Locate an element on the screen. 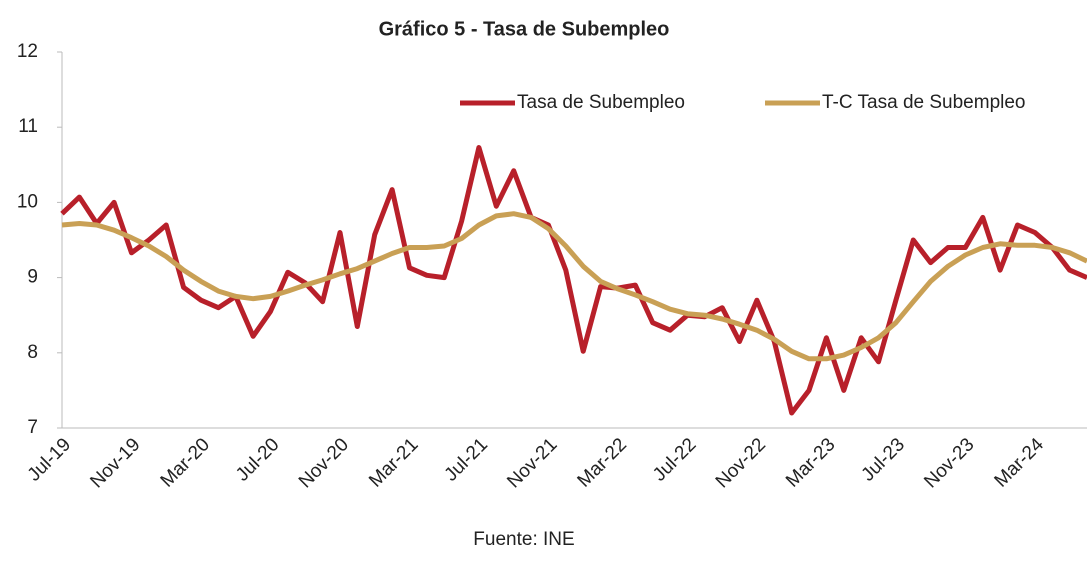  y-tick-label: 12 is located at coordinates (27, 51).